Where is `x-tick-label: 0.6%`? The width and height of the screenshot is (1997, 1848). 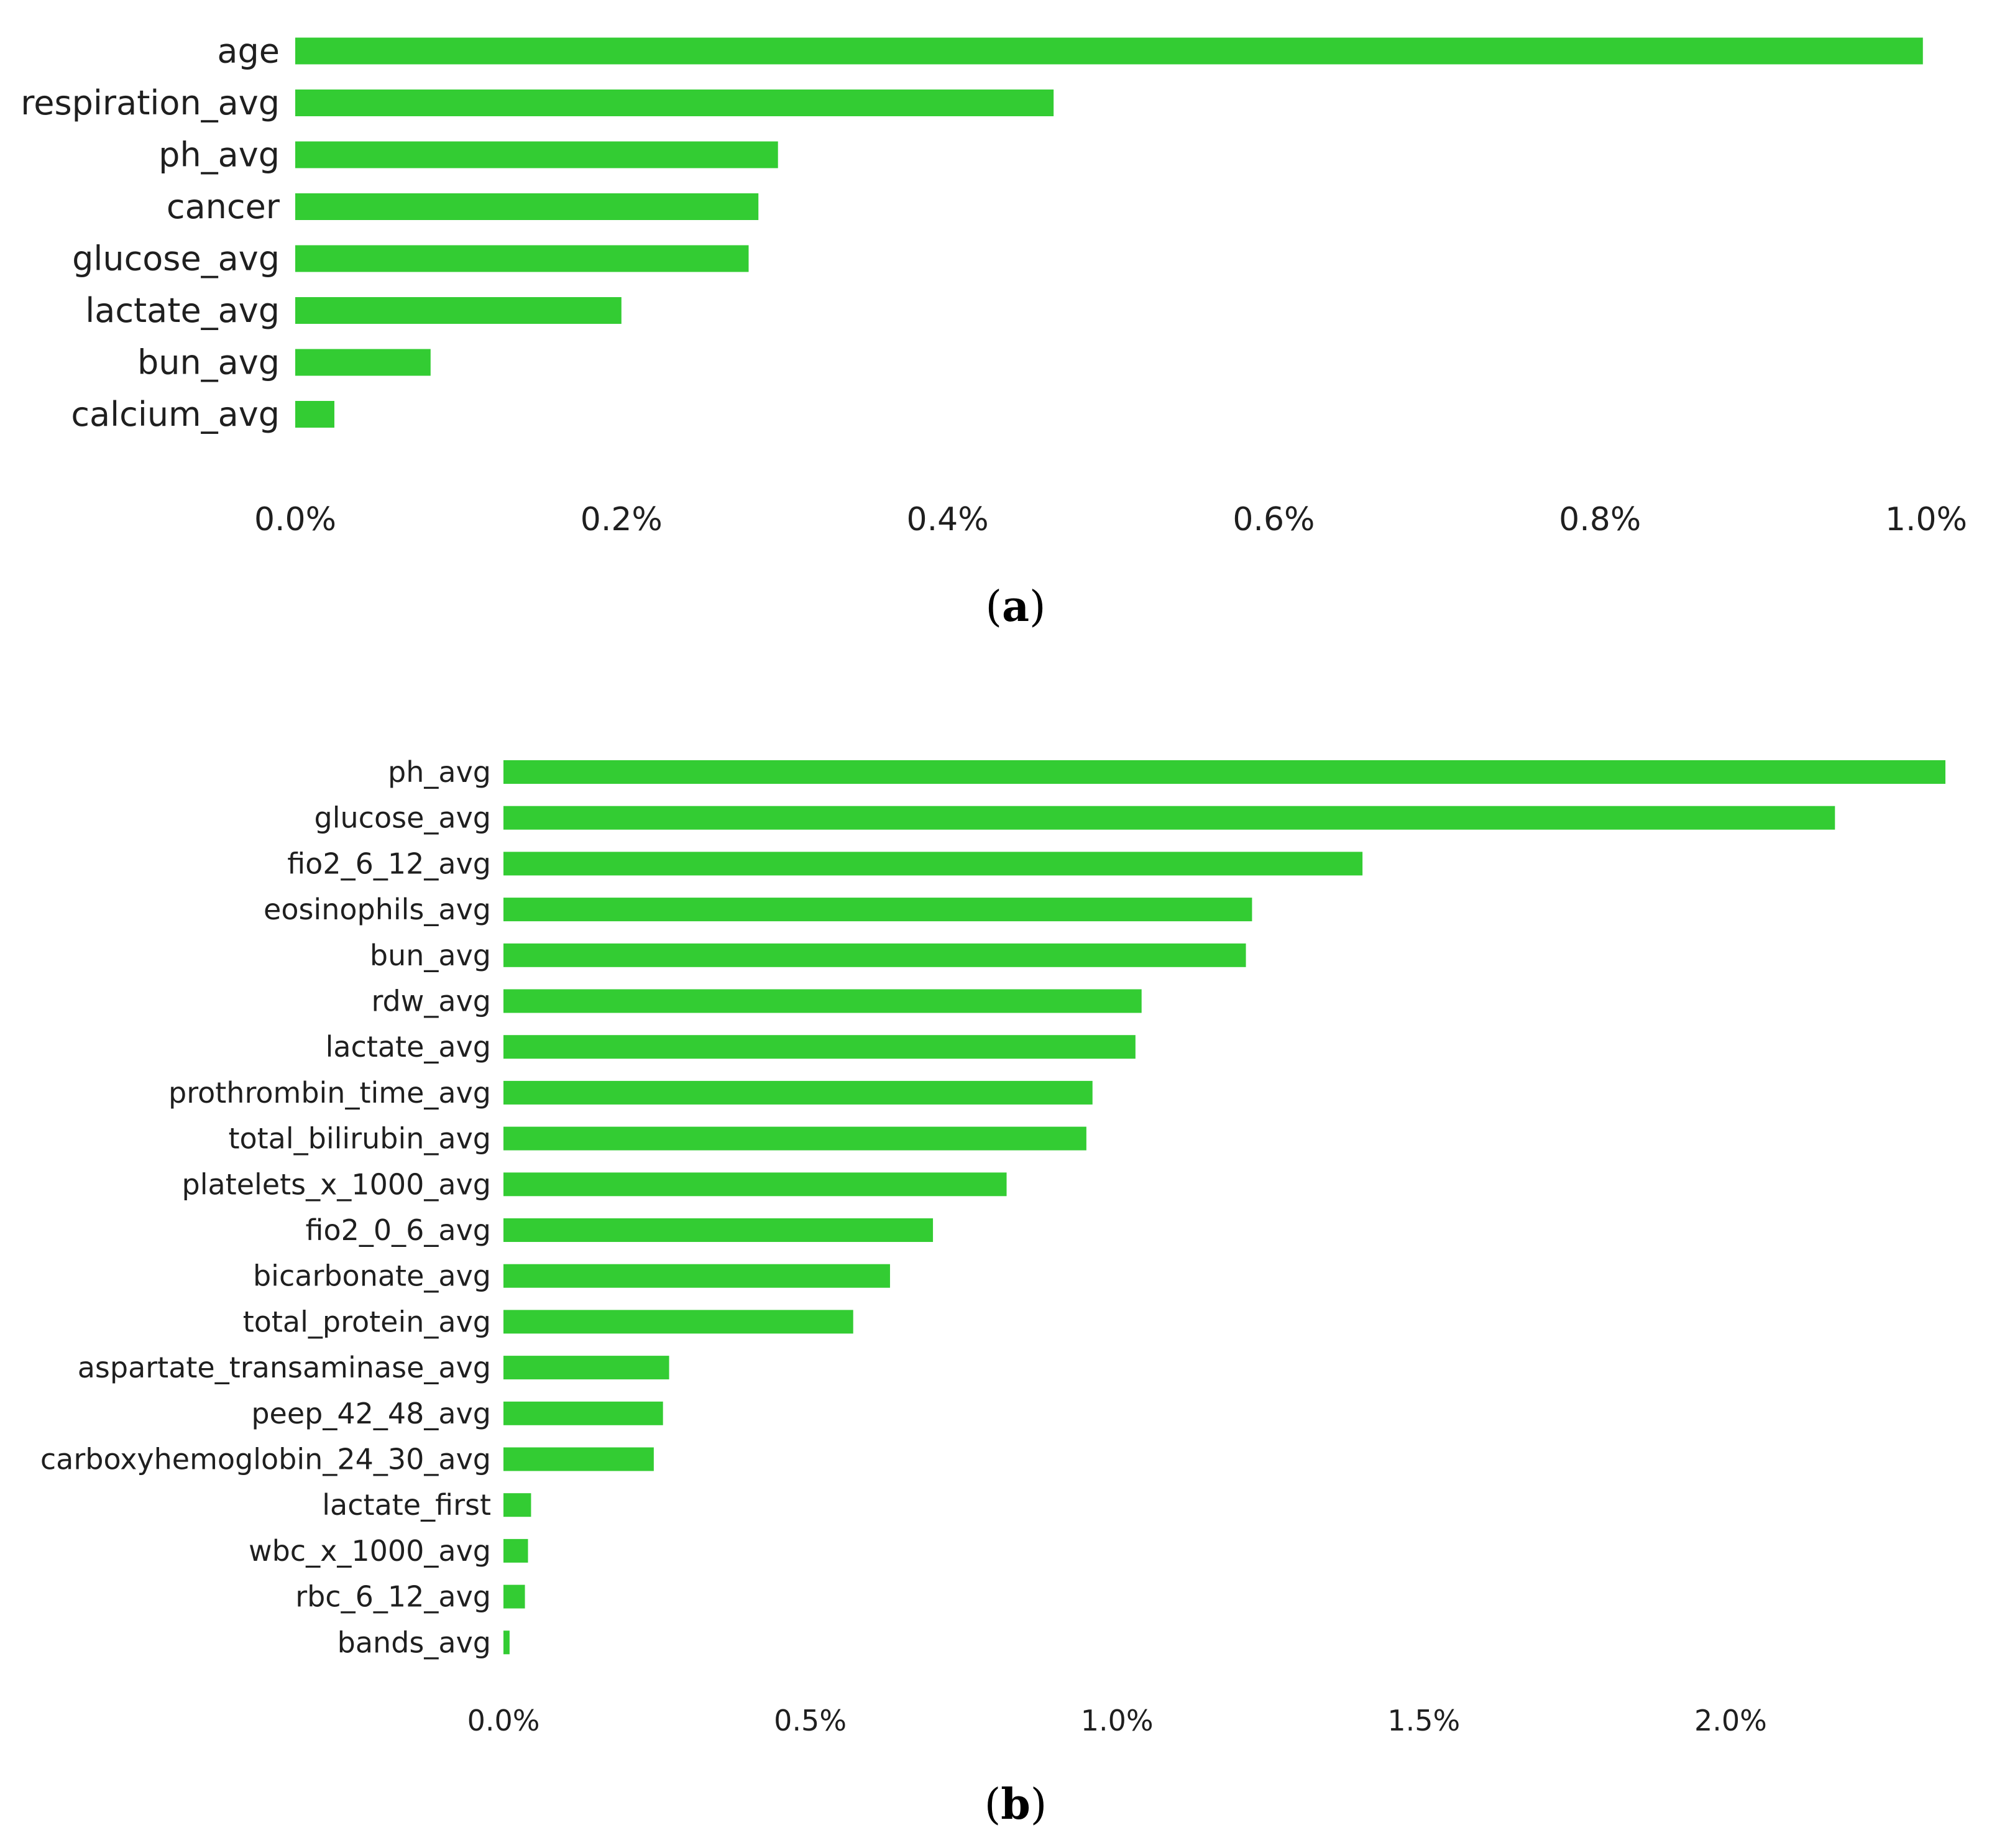 x-tick-label: 0.6% is located at coordinates (1274, 519).